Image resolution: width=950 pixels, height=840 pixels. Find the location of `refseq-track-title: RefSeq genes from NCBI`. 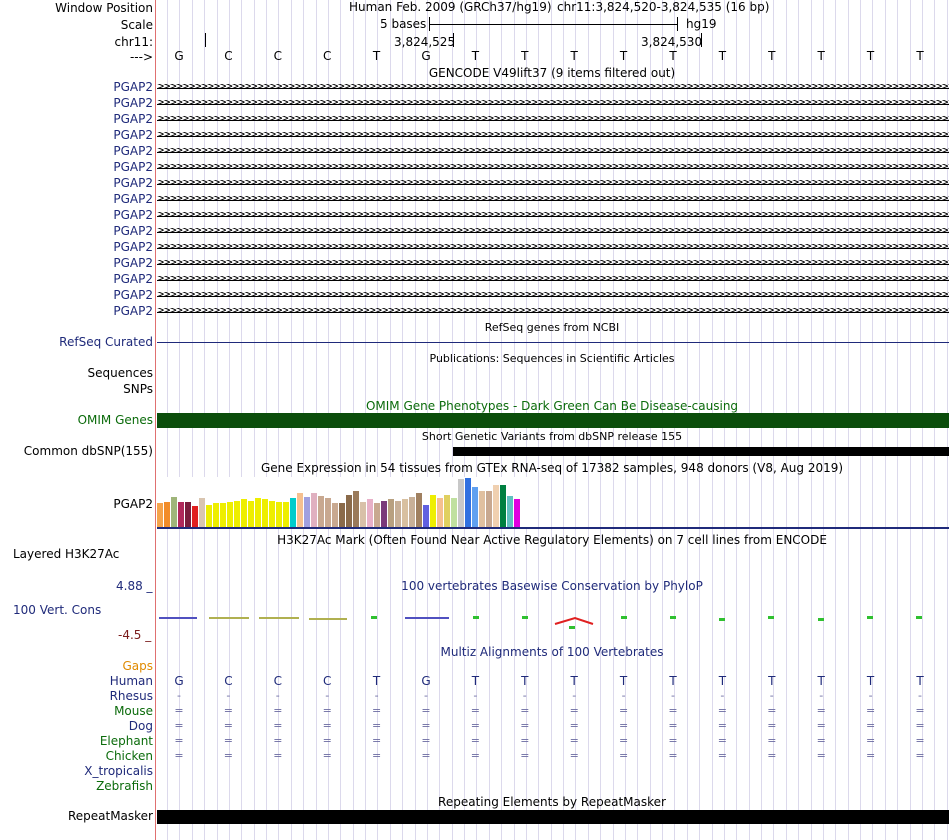

refseq-track-title: RefSeq genes from NCBI is located at coordinates (552, 327).